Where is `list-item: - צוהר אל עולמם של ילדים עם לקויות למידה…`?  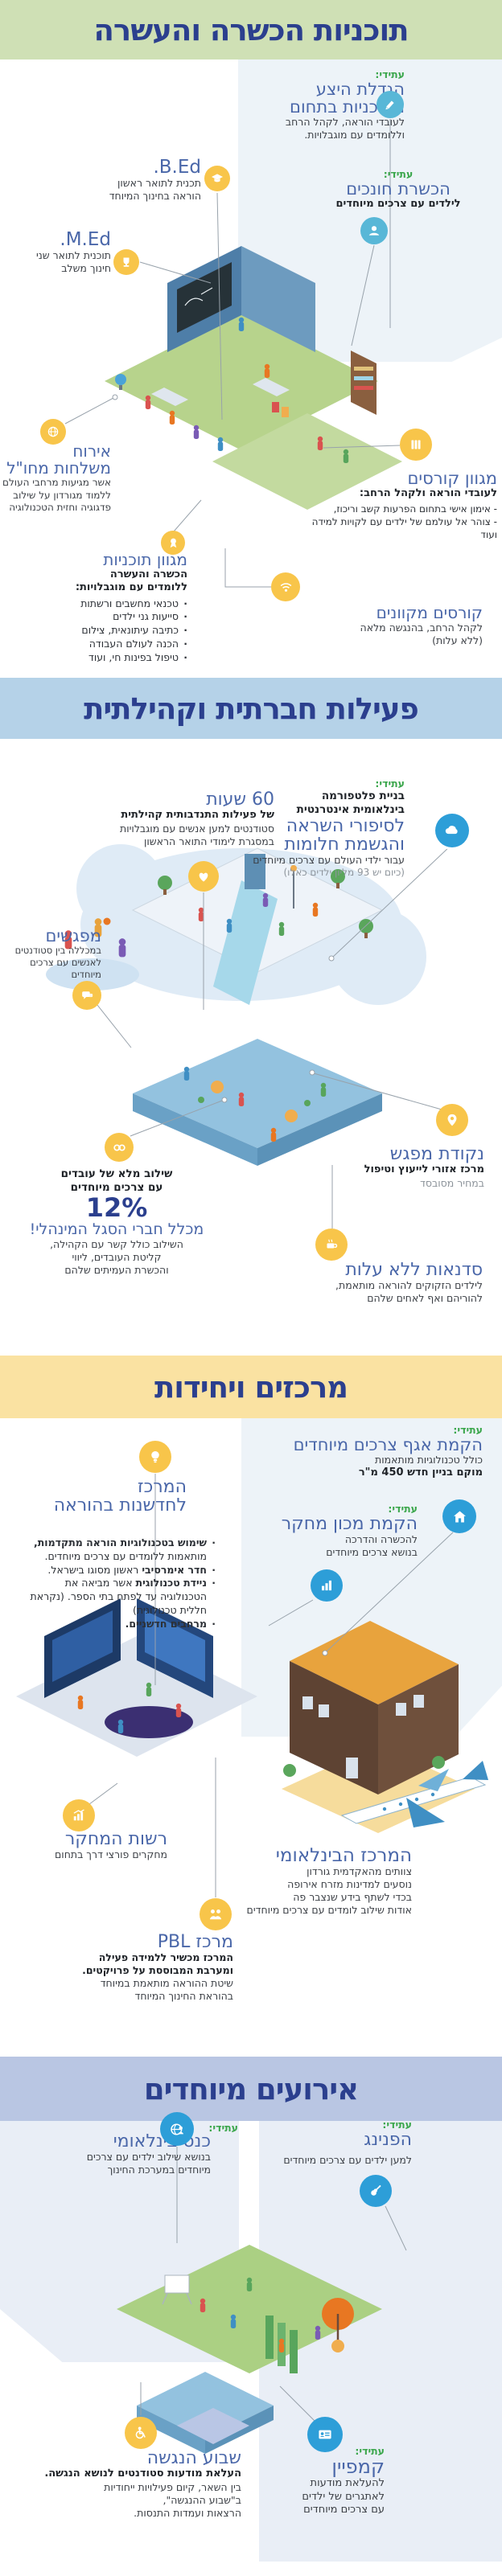
list-item: - צוהר אל עולמם של ילדים עם לקויות למידה… is located at coordinates (404, 527).